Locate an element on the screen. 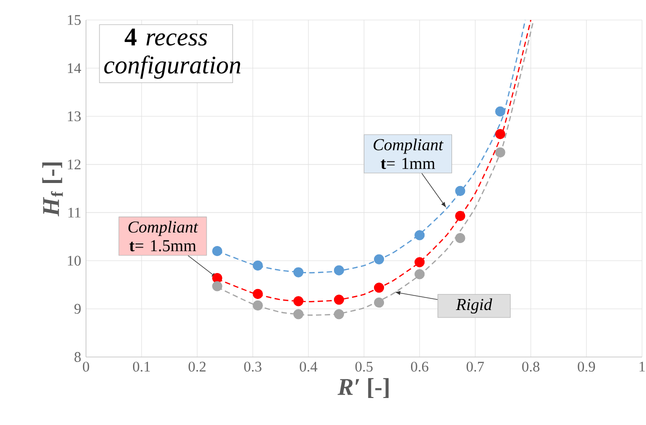  x-tick-label: 0.4 is located at coordinates (309, 367).